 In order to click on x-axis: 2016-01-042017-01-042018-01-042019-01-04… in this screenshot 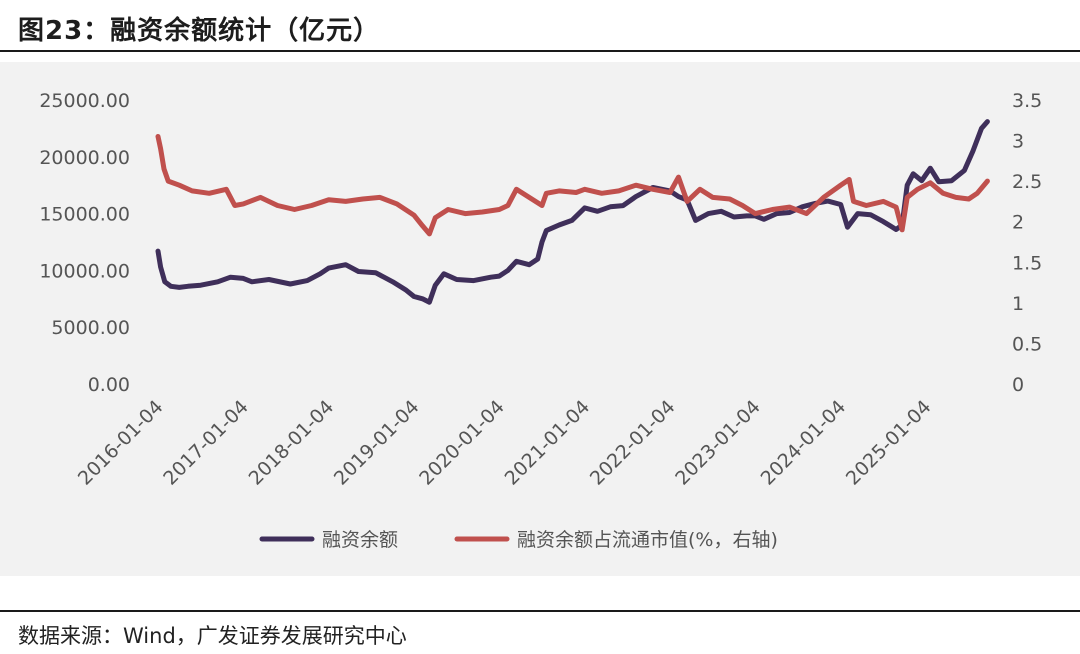, I will do `click(505, 443)`.